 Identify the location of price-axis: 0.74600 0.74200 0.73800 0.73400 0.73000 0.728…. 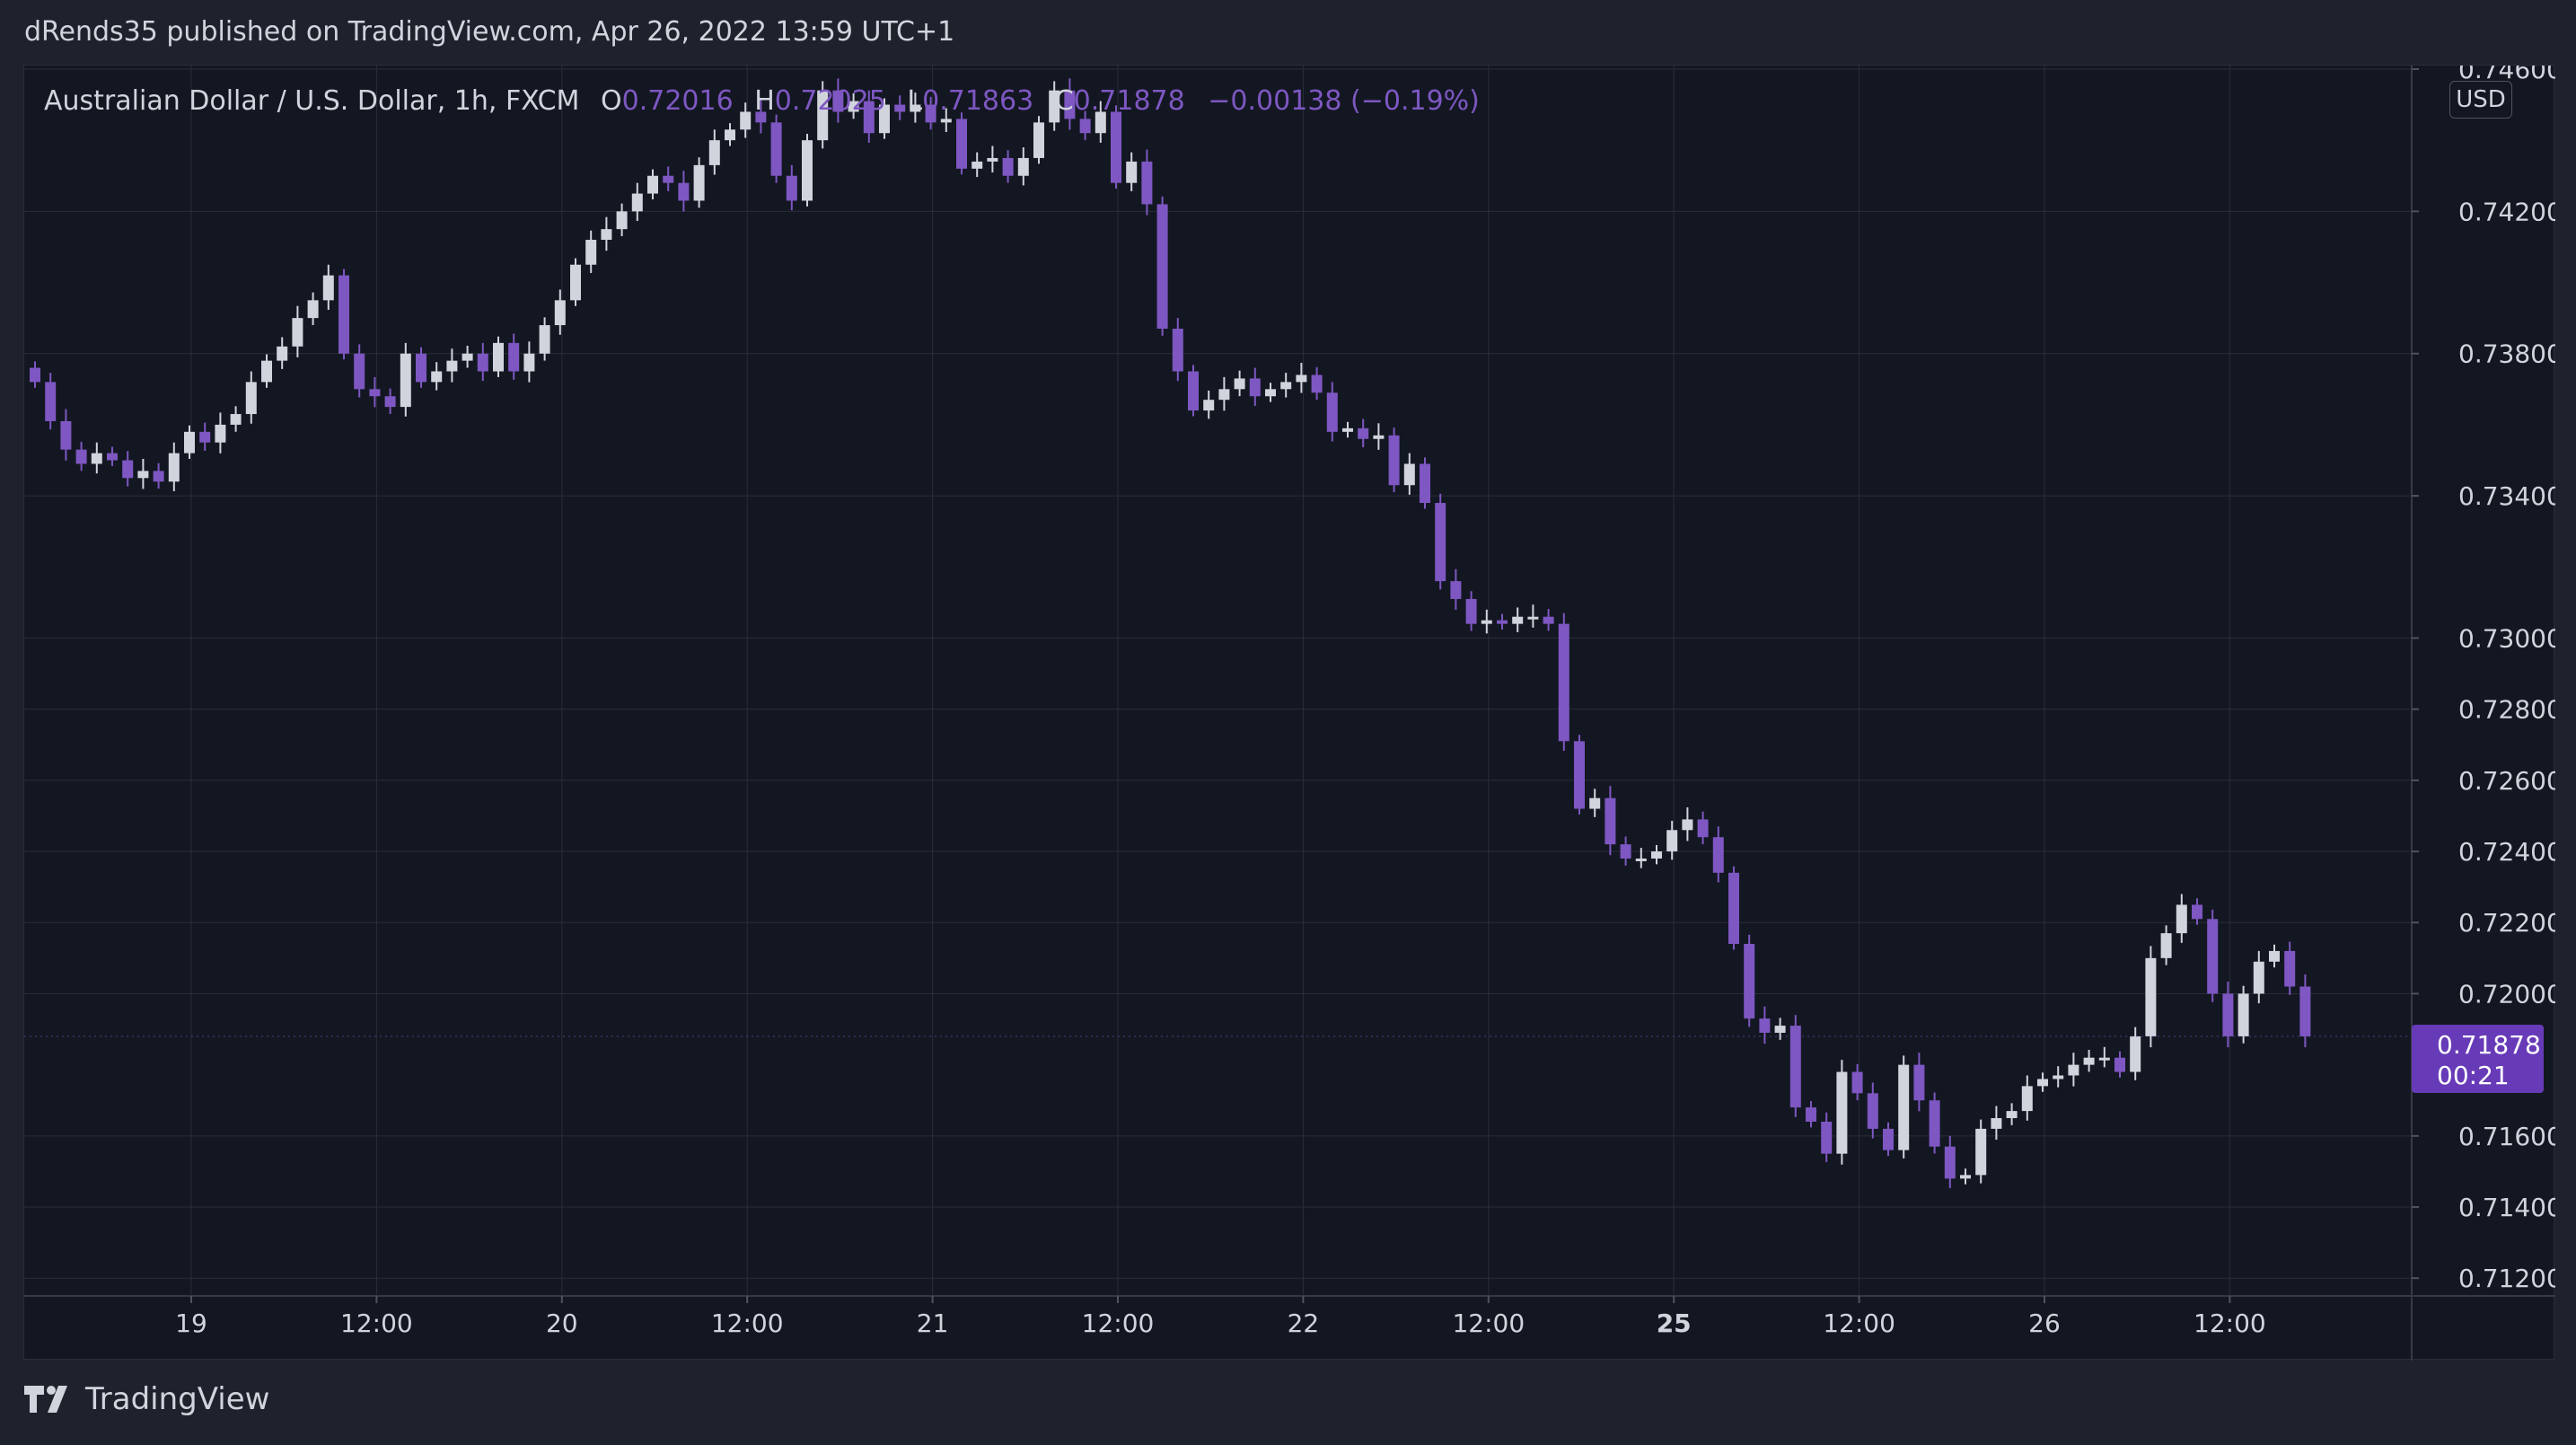
(2483, 679).